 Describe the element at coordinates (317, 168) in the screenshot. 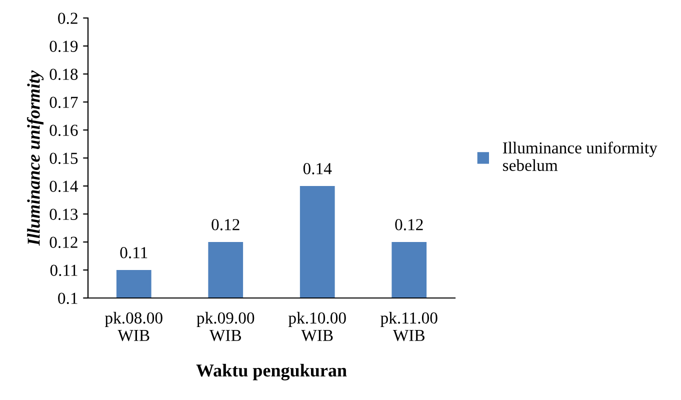

I see `data-label: 0.14` at that location.